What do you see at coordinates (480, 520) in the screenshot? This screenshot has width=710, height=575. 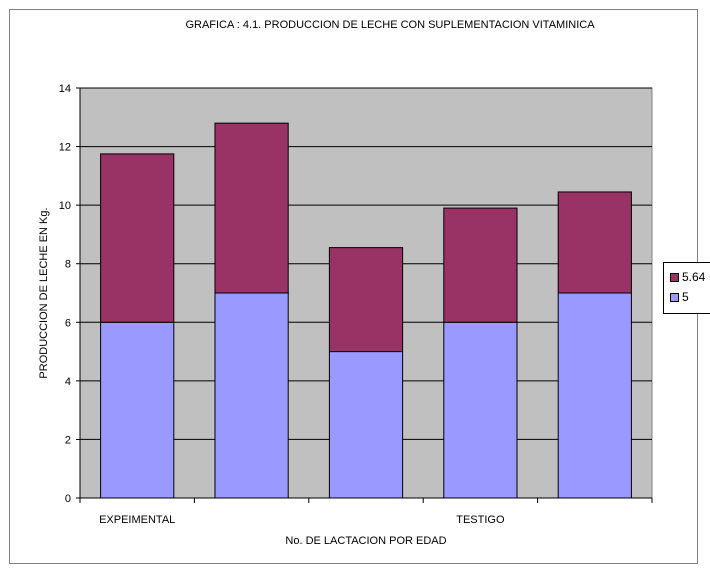 I see `x-category-label: TESTIGO` at bounding box center [480, 520].